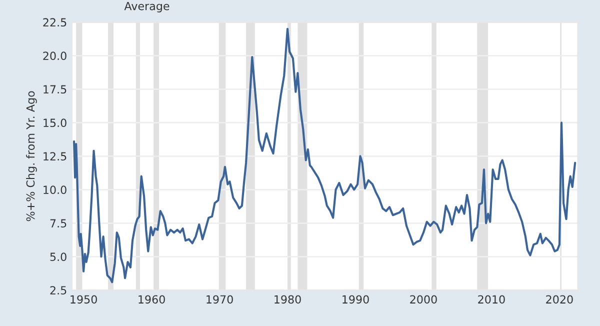  Describe the element at coordinates (54, 22) in the screenshot. I see `y-tick-label: 22.5` at that location.